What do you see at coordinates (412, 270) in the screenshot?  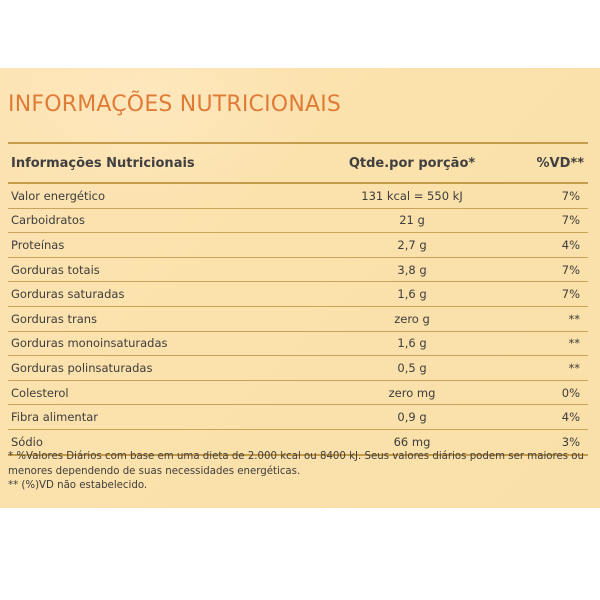 I see `nutrient-quantity: 3,8 g` at bounding box center [412, 270].